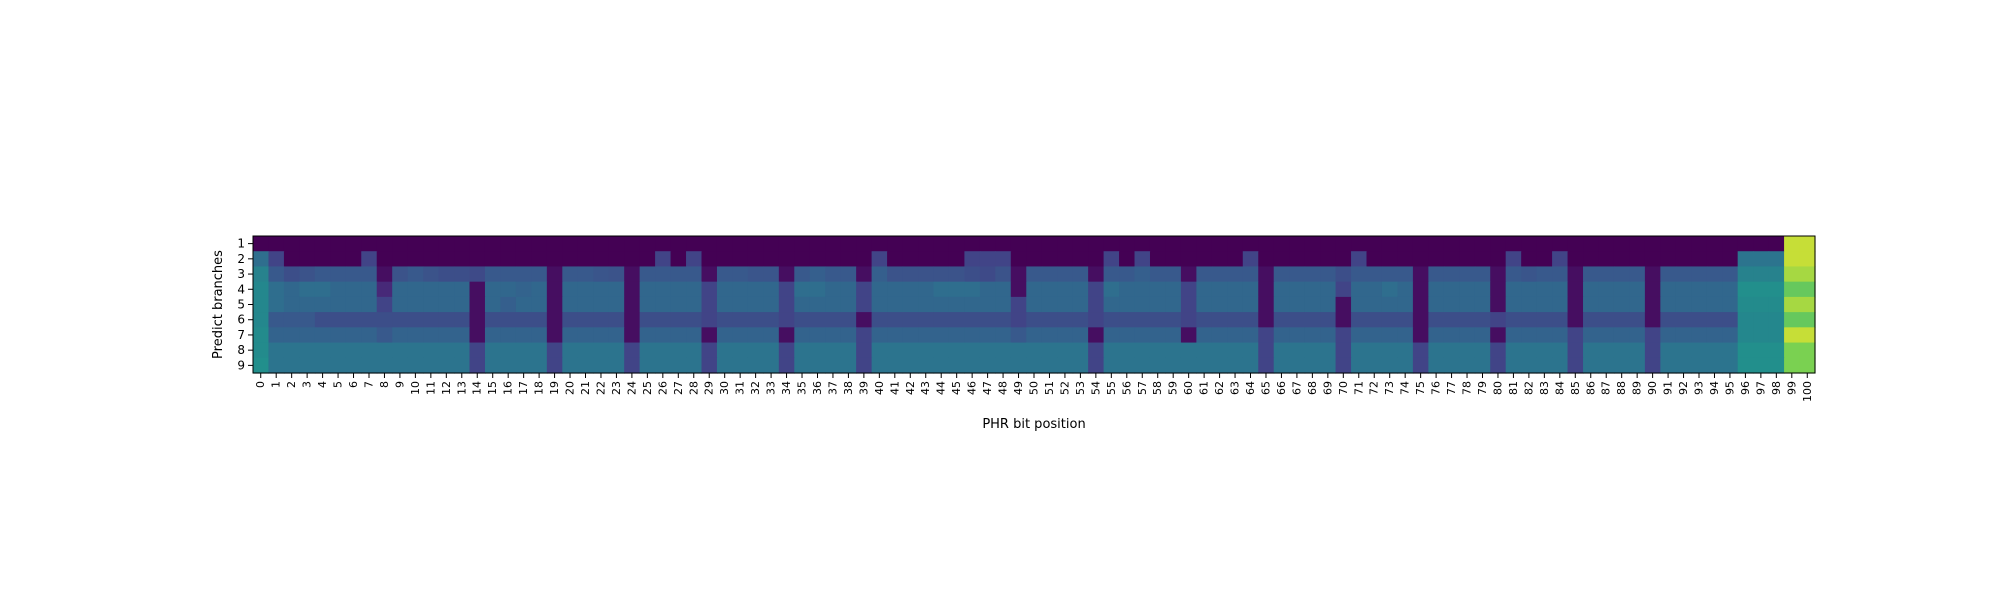 The image size is (2000, 605). I want to click on x-tick-label: 1, so click(276, 384).